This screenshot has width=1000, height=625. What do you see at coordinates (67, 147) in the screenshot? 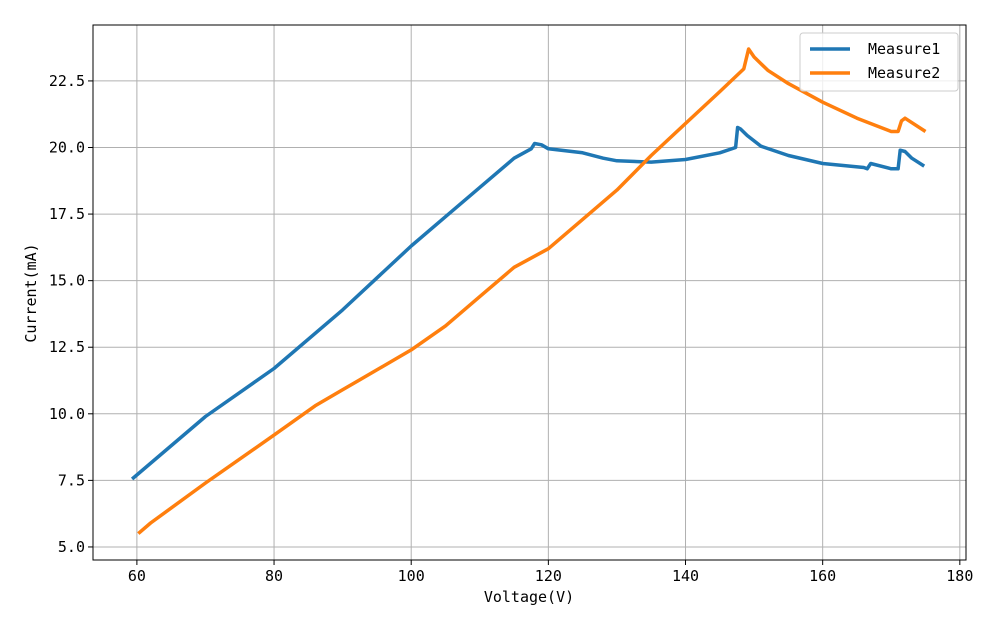
I see `y-tick-label: 20.0` at bounding box center [67, 147].